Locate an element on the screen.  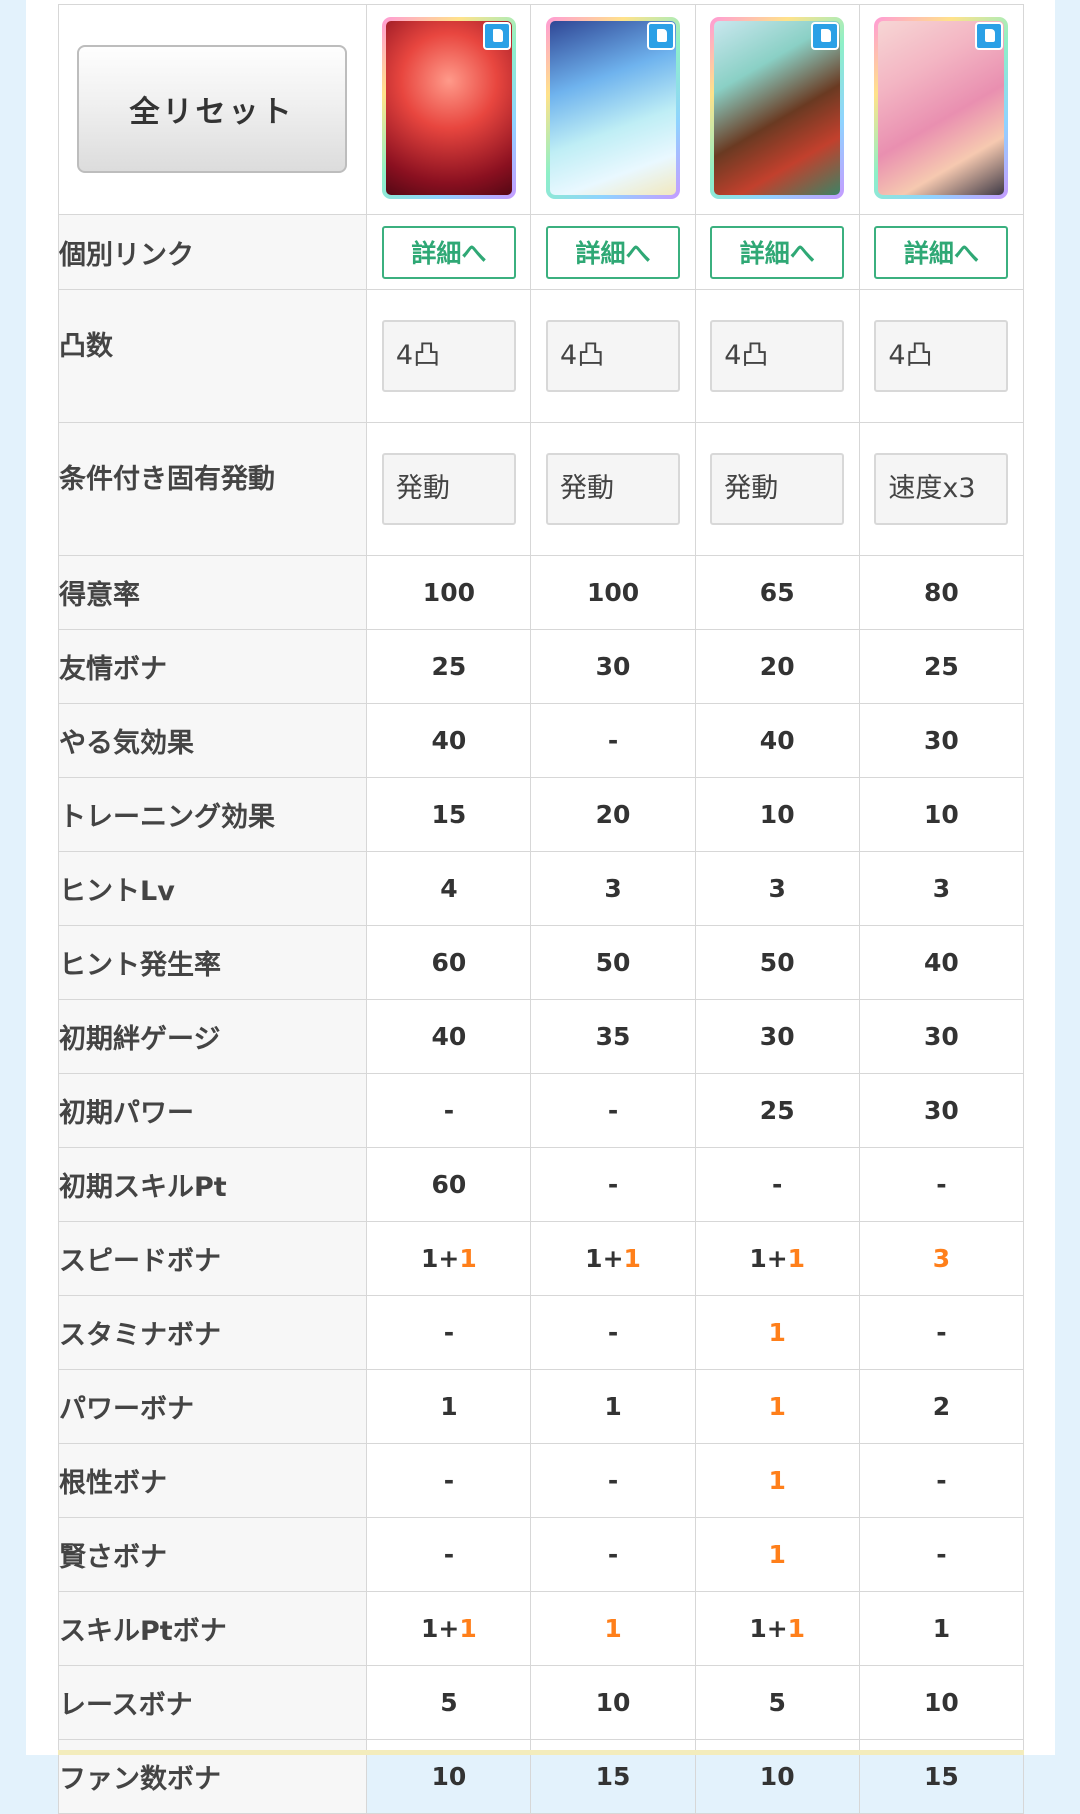
stat-label: ヒントLv is located at coordinates (212, 888).